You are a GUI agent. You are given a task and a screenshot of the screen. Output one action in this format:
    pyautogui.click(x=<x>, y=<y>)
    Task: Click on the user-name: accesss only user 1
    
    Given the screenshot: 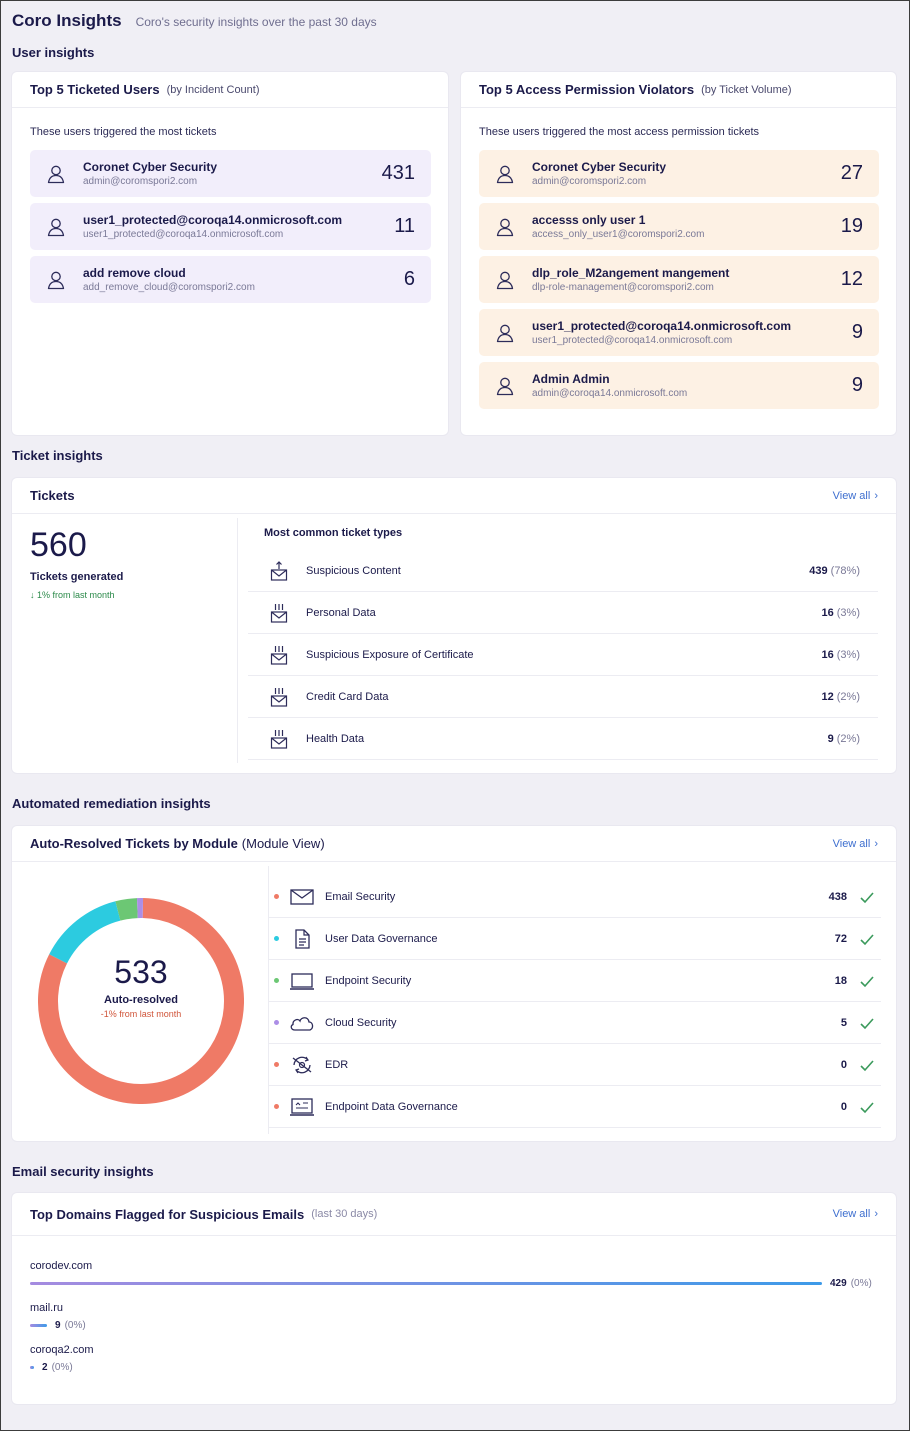 What is the action you would take?
    pyautogui.click(x=589, y=220)
    